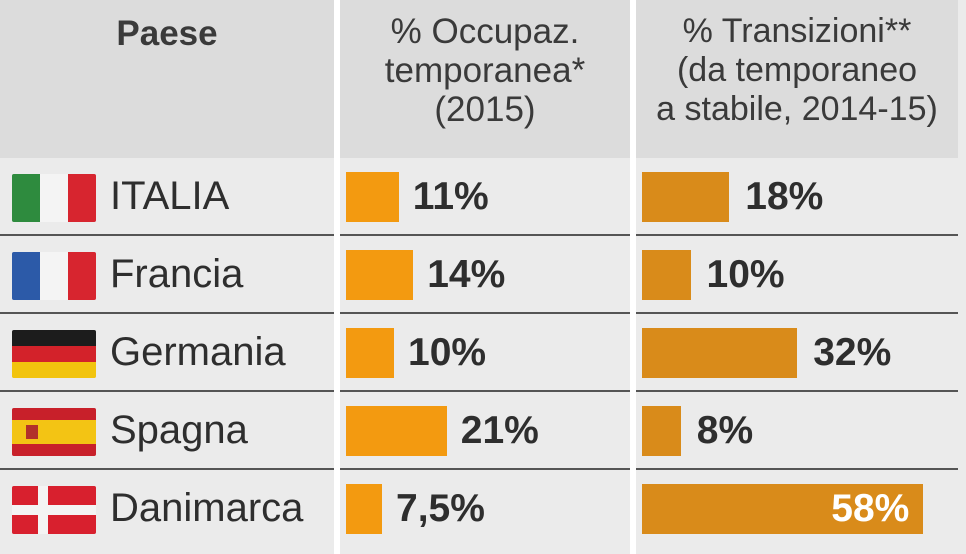  I want to click on table-row: Danimarca 7,5% 58%, so click(479, 509).